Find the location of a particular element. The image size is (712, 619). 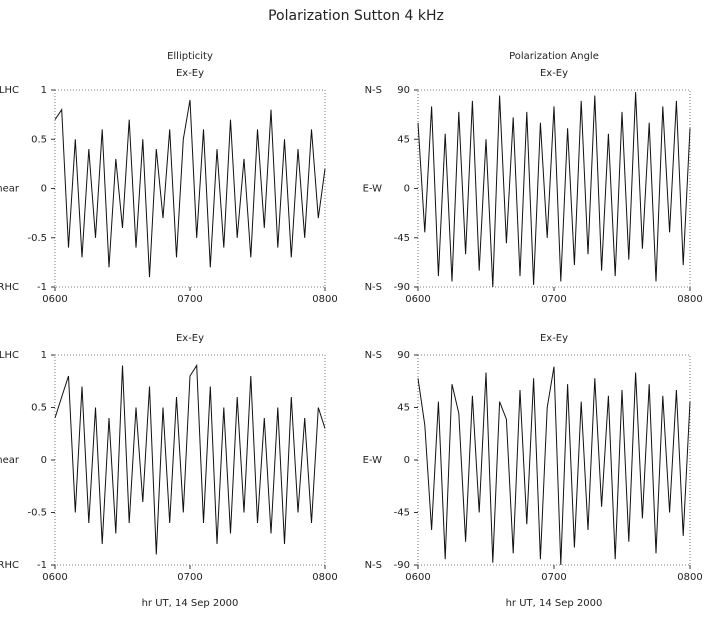

panel-title: Polarization Angle is located at coordinates (554, 56).